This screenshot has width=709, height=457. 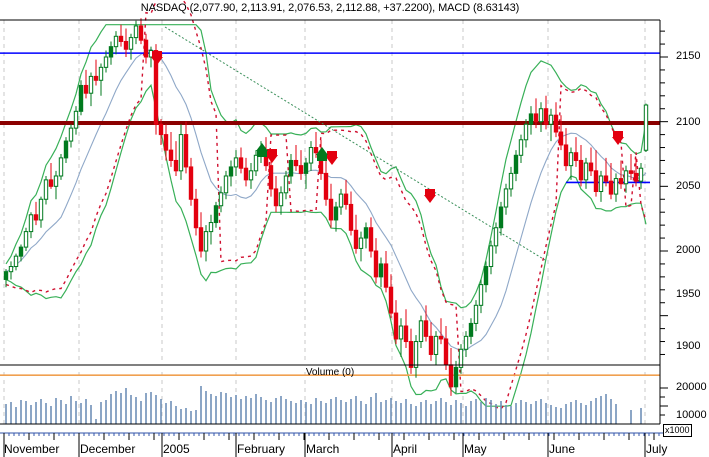 I want to click on y-axis-label-2100: 2100, so click(x=688, y=122).